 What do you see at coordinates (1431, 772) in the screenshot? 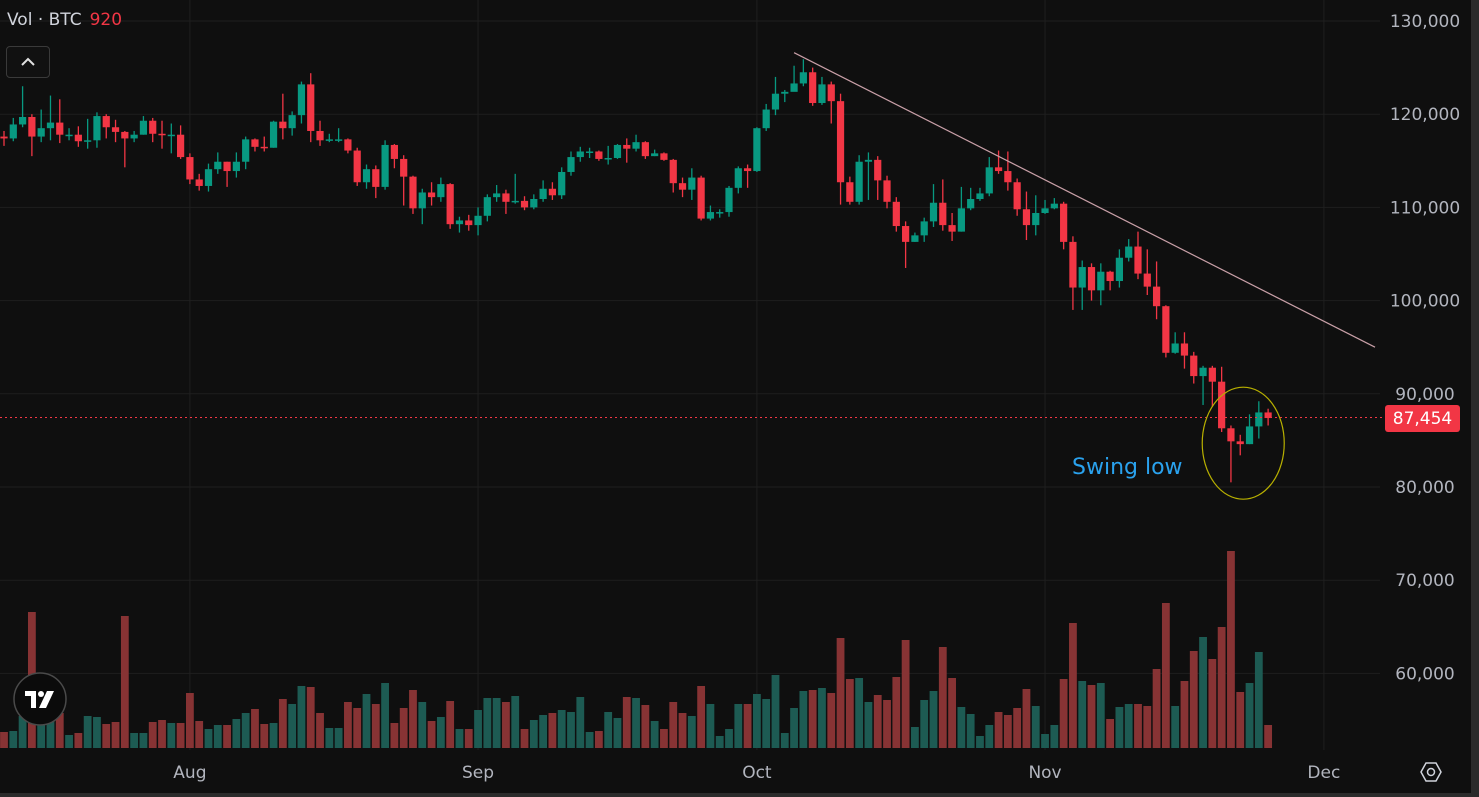
I see `settings-hexagon-icon` at bounding box center [1431, 772].